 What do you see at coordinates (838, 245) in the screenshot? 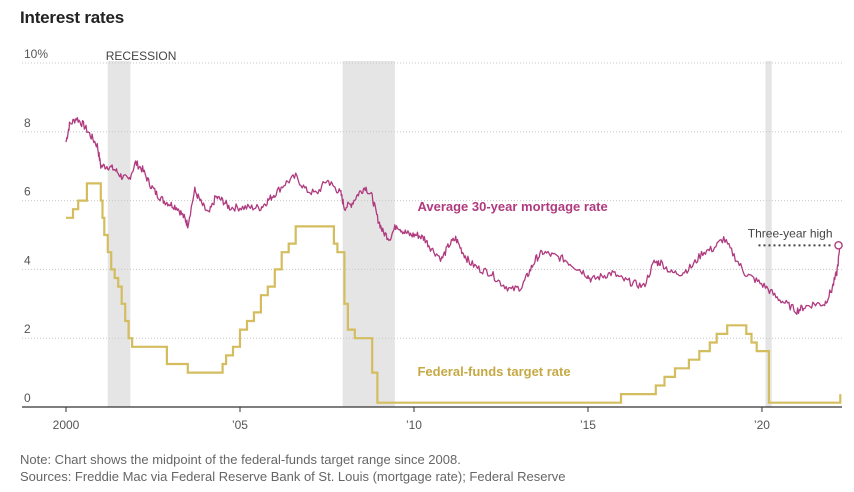
I see `annotation-marker` at bounding box center [838, 245].